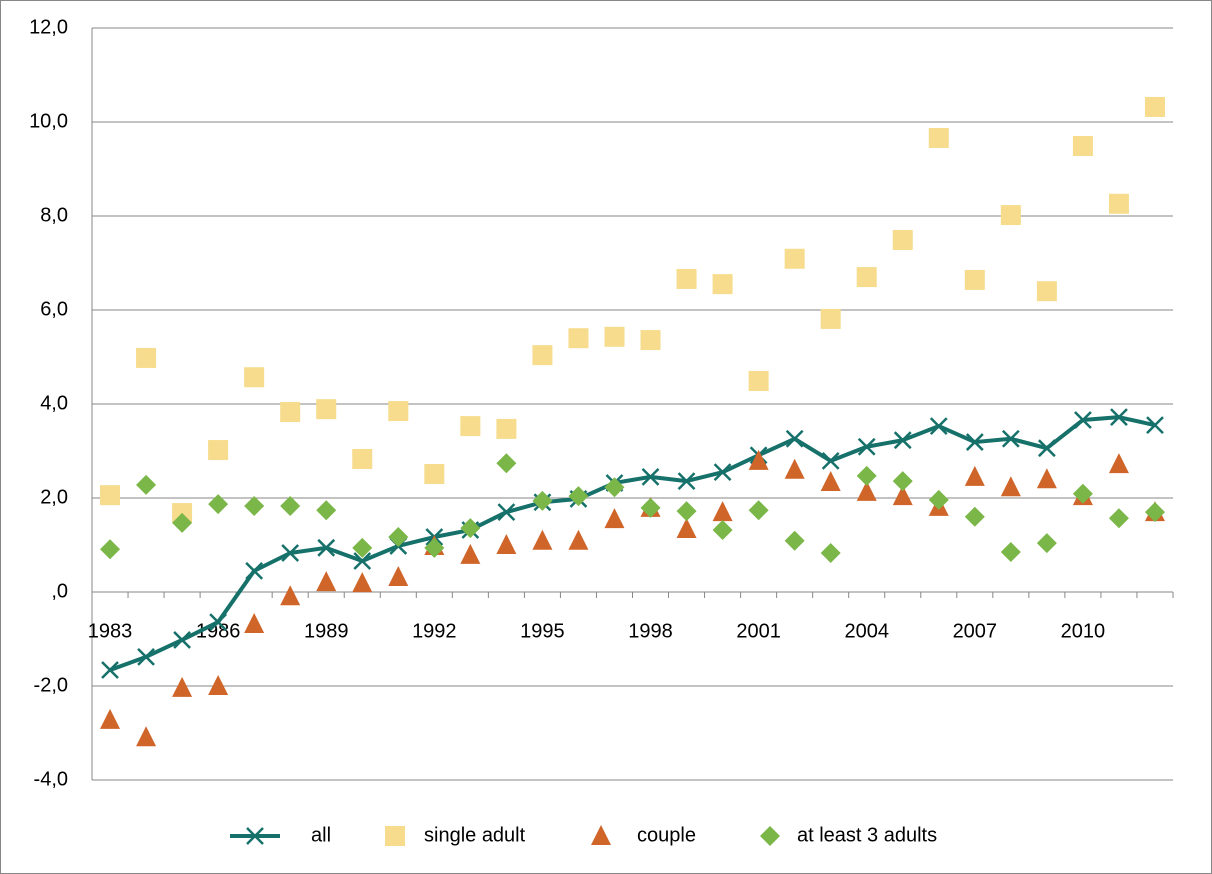 The width and height of the screenshot is (1212, 874). Describe the element at coordinates (54, 497) in the screenshot. I see `y-tick-label: 2,0` at that location.